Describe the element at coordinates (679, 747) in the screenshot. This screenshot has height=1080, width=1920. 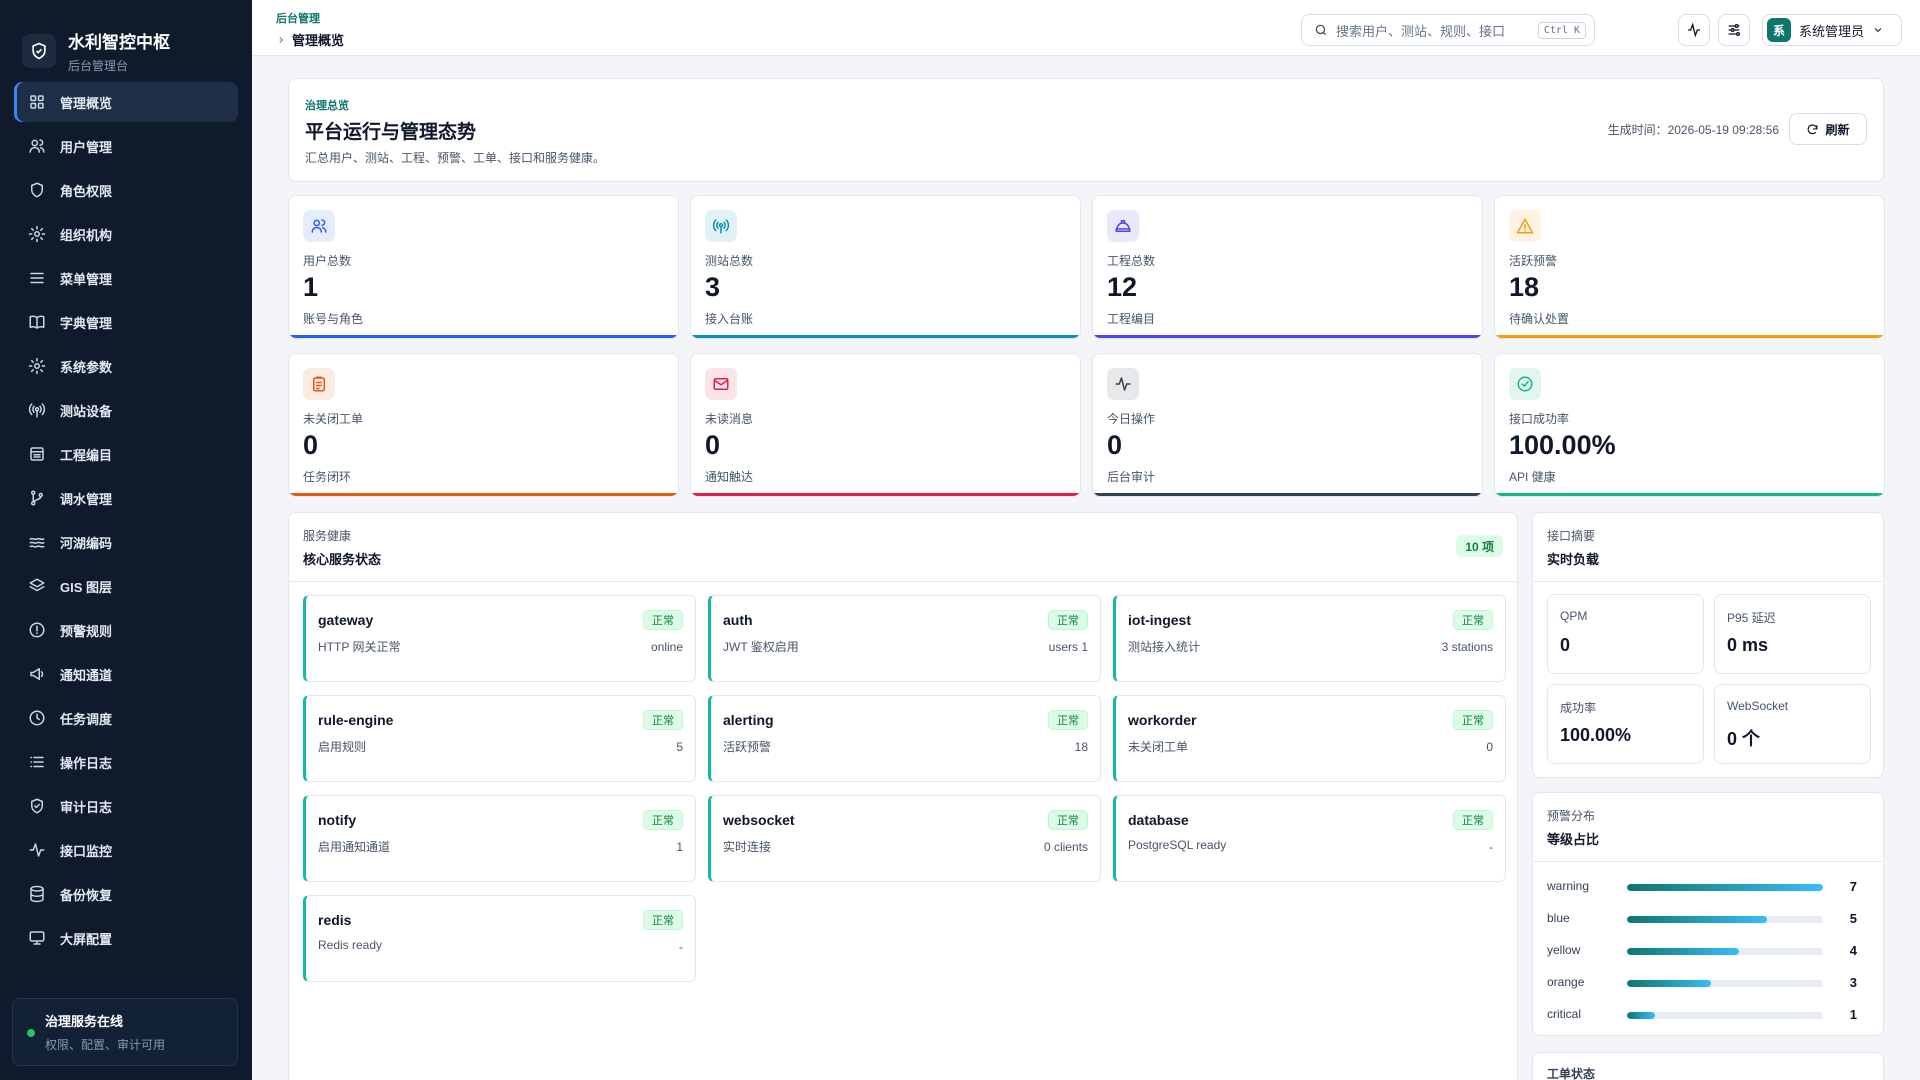
I see `service-metric: 5` at that location.